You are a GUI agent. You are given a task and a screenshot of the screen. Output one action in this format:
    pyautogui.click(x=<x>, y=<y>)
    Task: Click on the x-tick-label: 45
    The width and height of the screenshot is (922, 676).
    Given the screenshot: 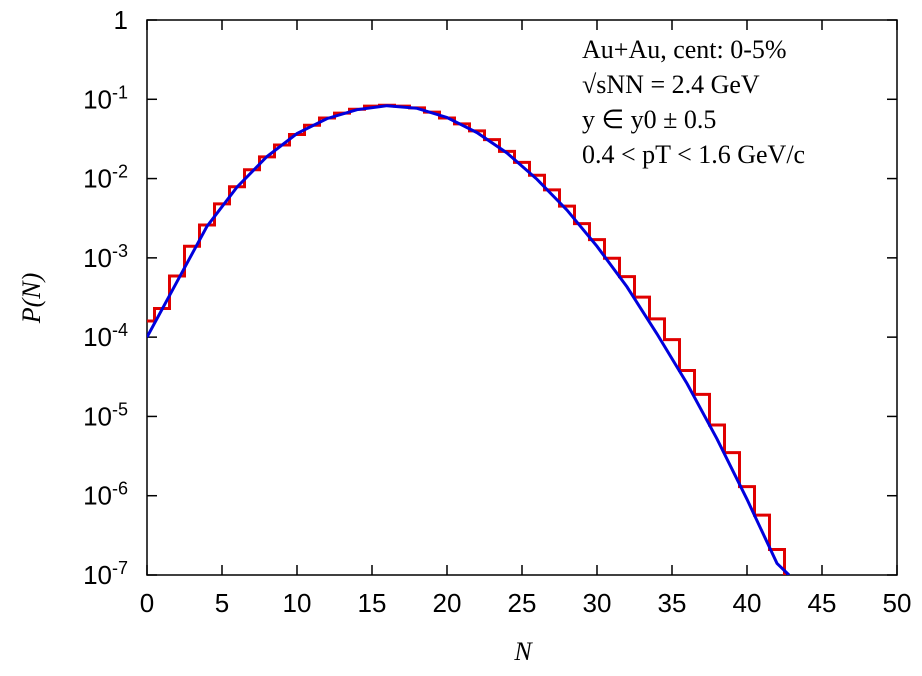 What is the action you would take?
    pyautogui.click(x=822, y=603)
    